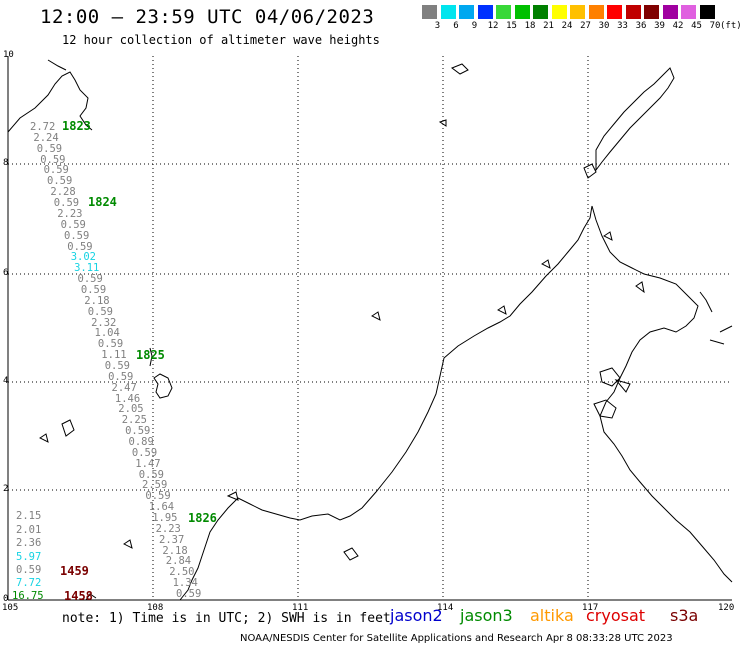  What do you see at coordinates (43, 127) in the screenshot?
I see `wave-height-obs: 2.72` at bounding box center [43, 127].